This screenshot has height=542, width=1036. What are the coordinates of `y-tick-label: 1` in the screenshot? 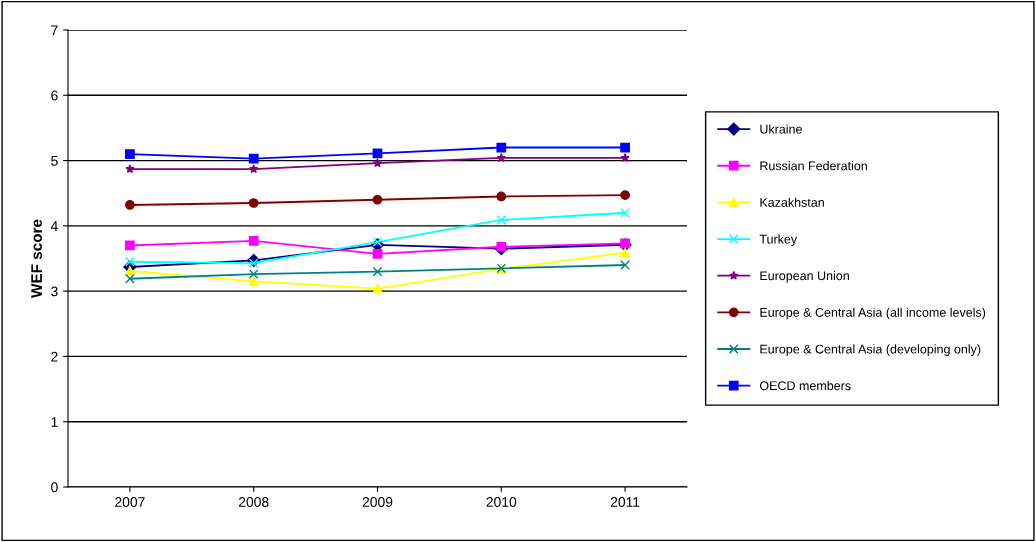 It's located at (54, 422).